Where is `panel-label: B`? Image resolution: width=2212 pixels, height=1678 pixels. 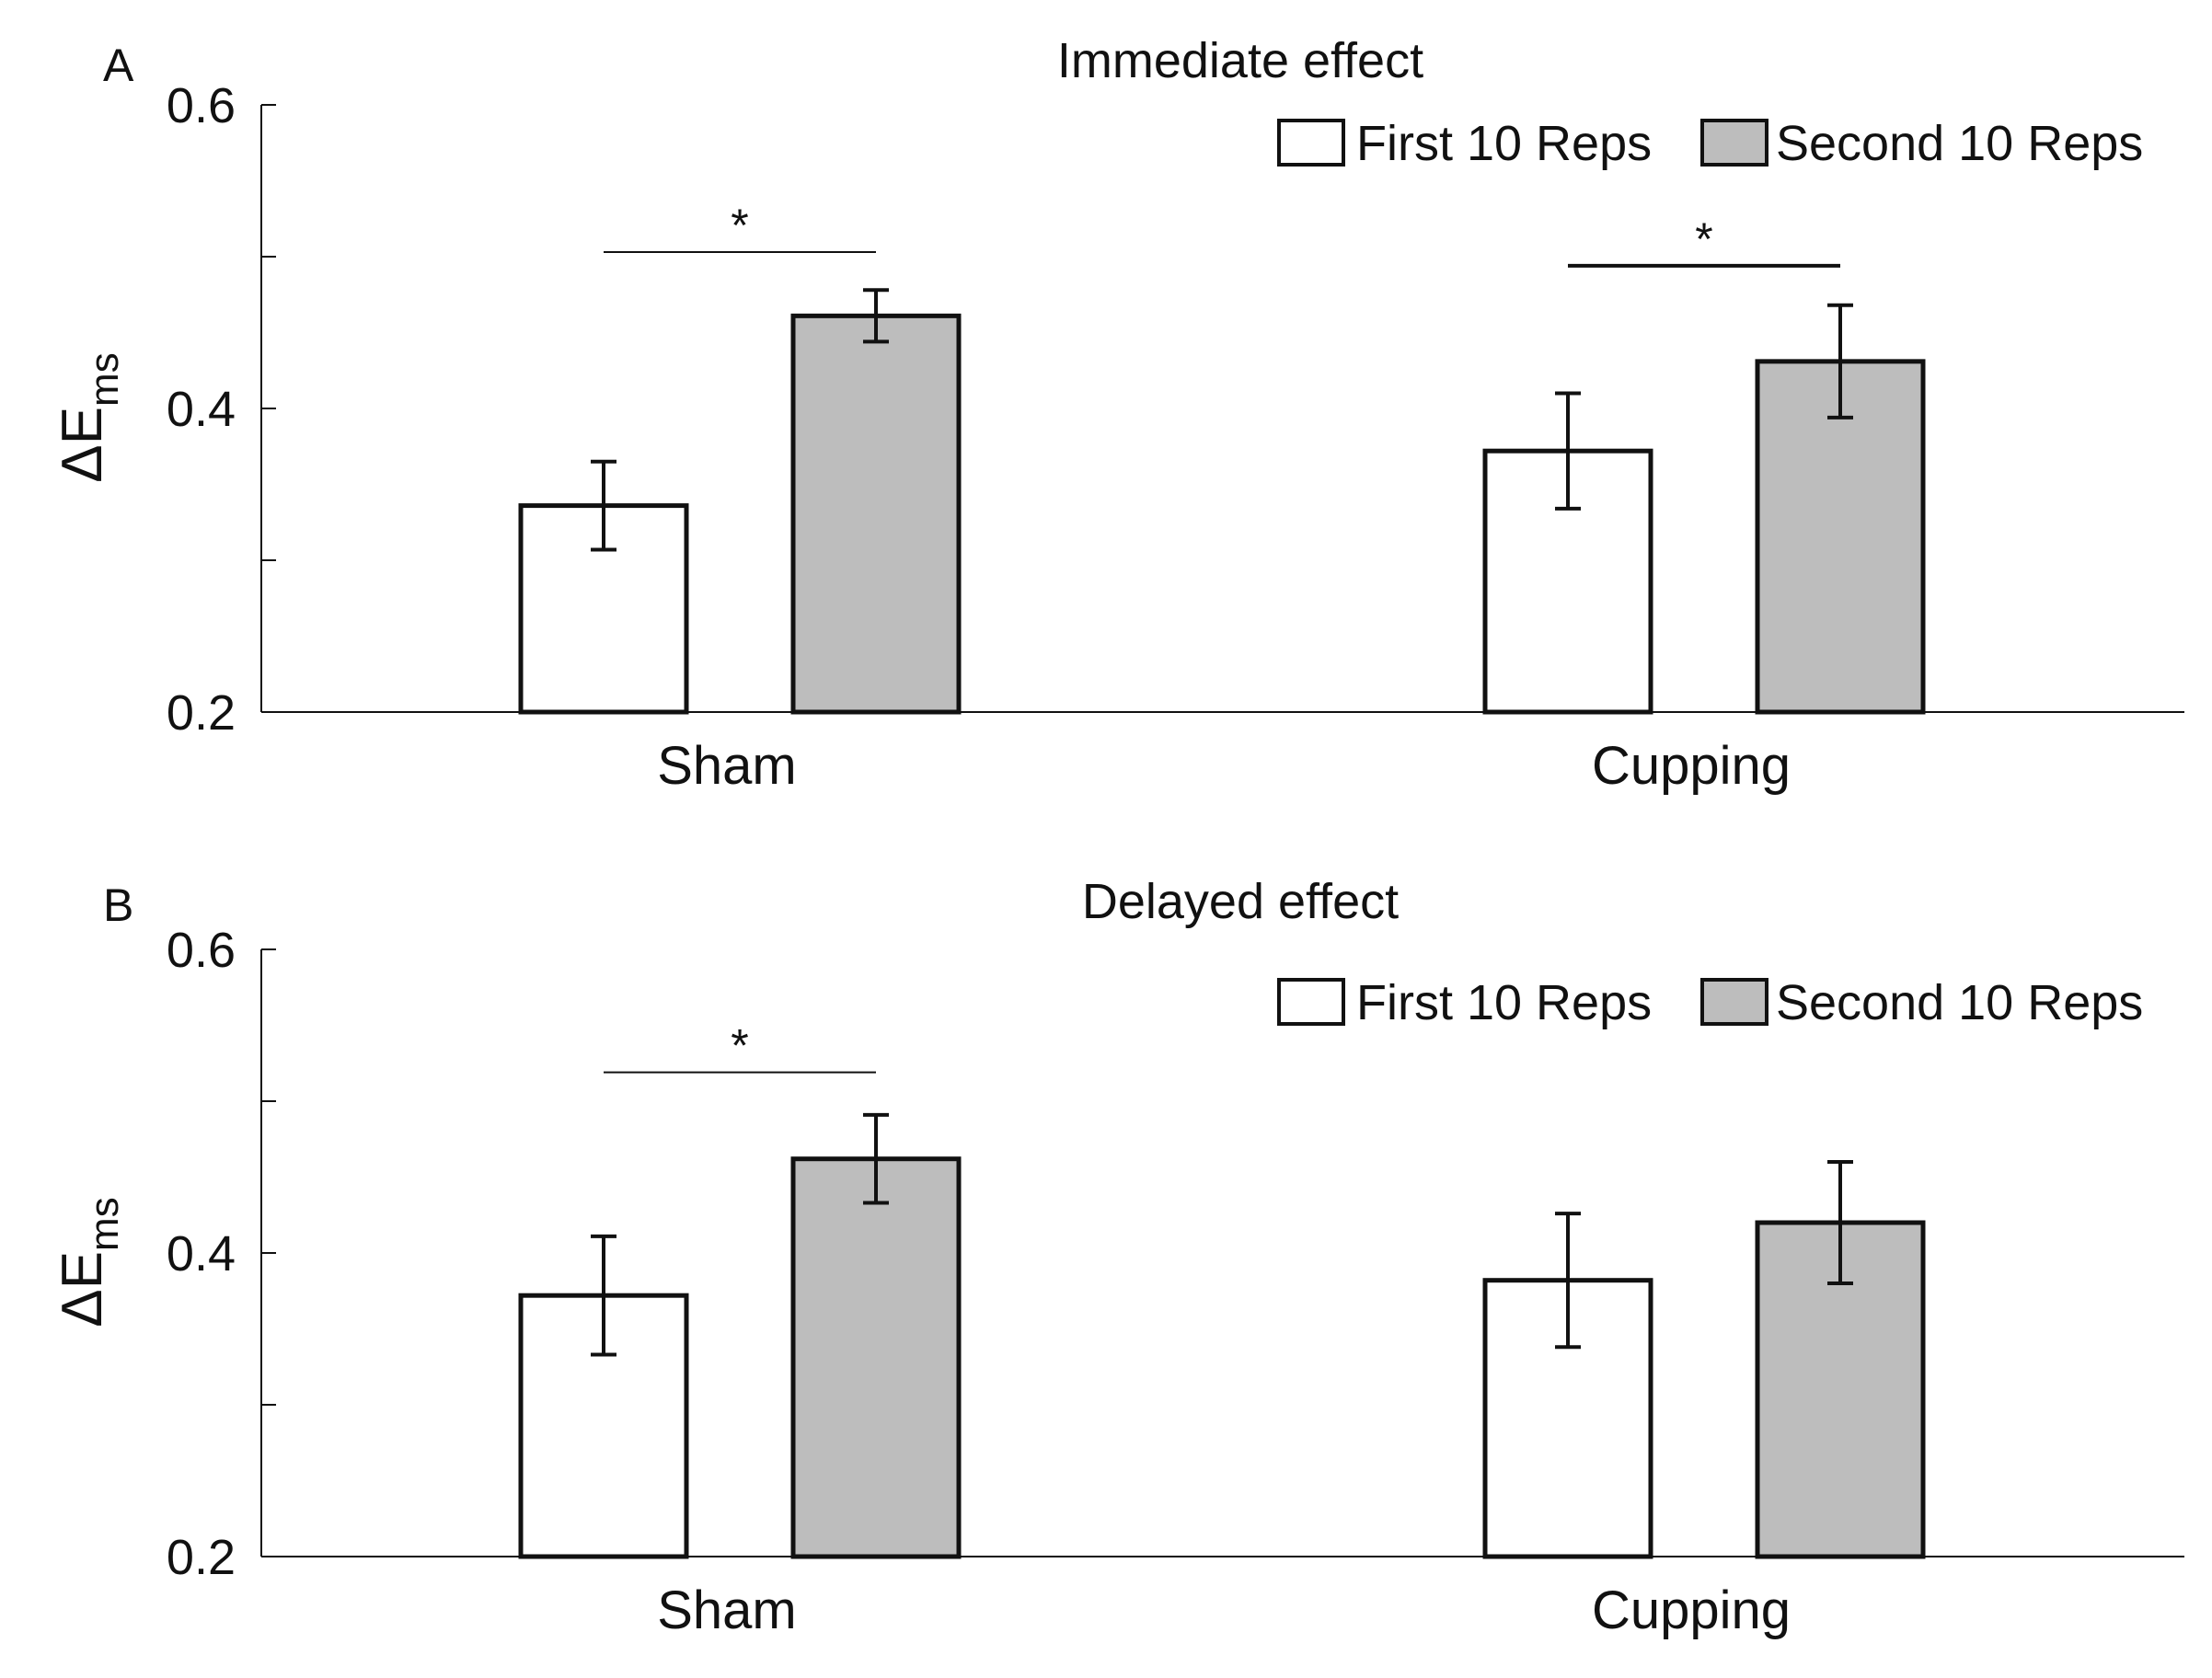
panel-label: B is located at coordinates (118, 905).